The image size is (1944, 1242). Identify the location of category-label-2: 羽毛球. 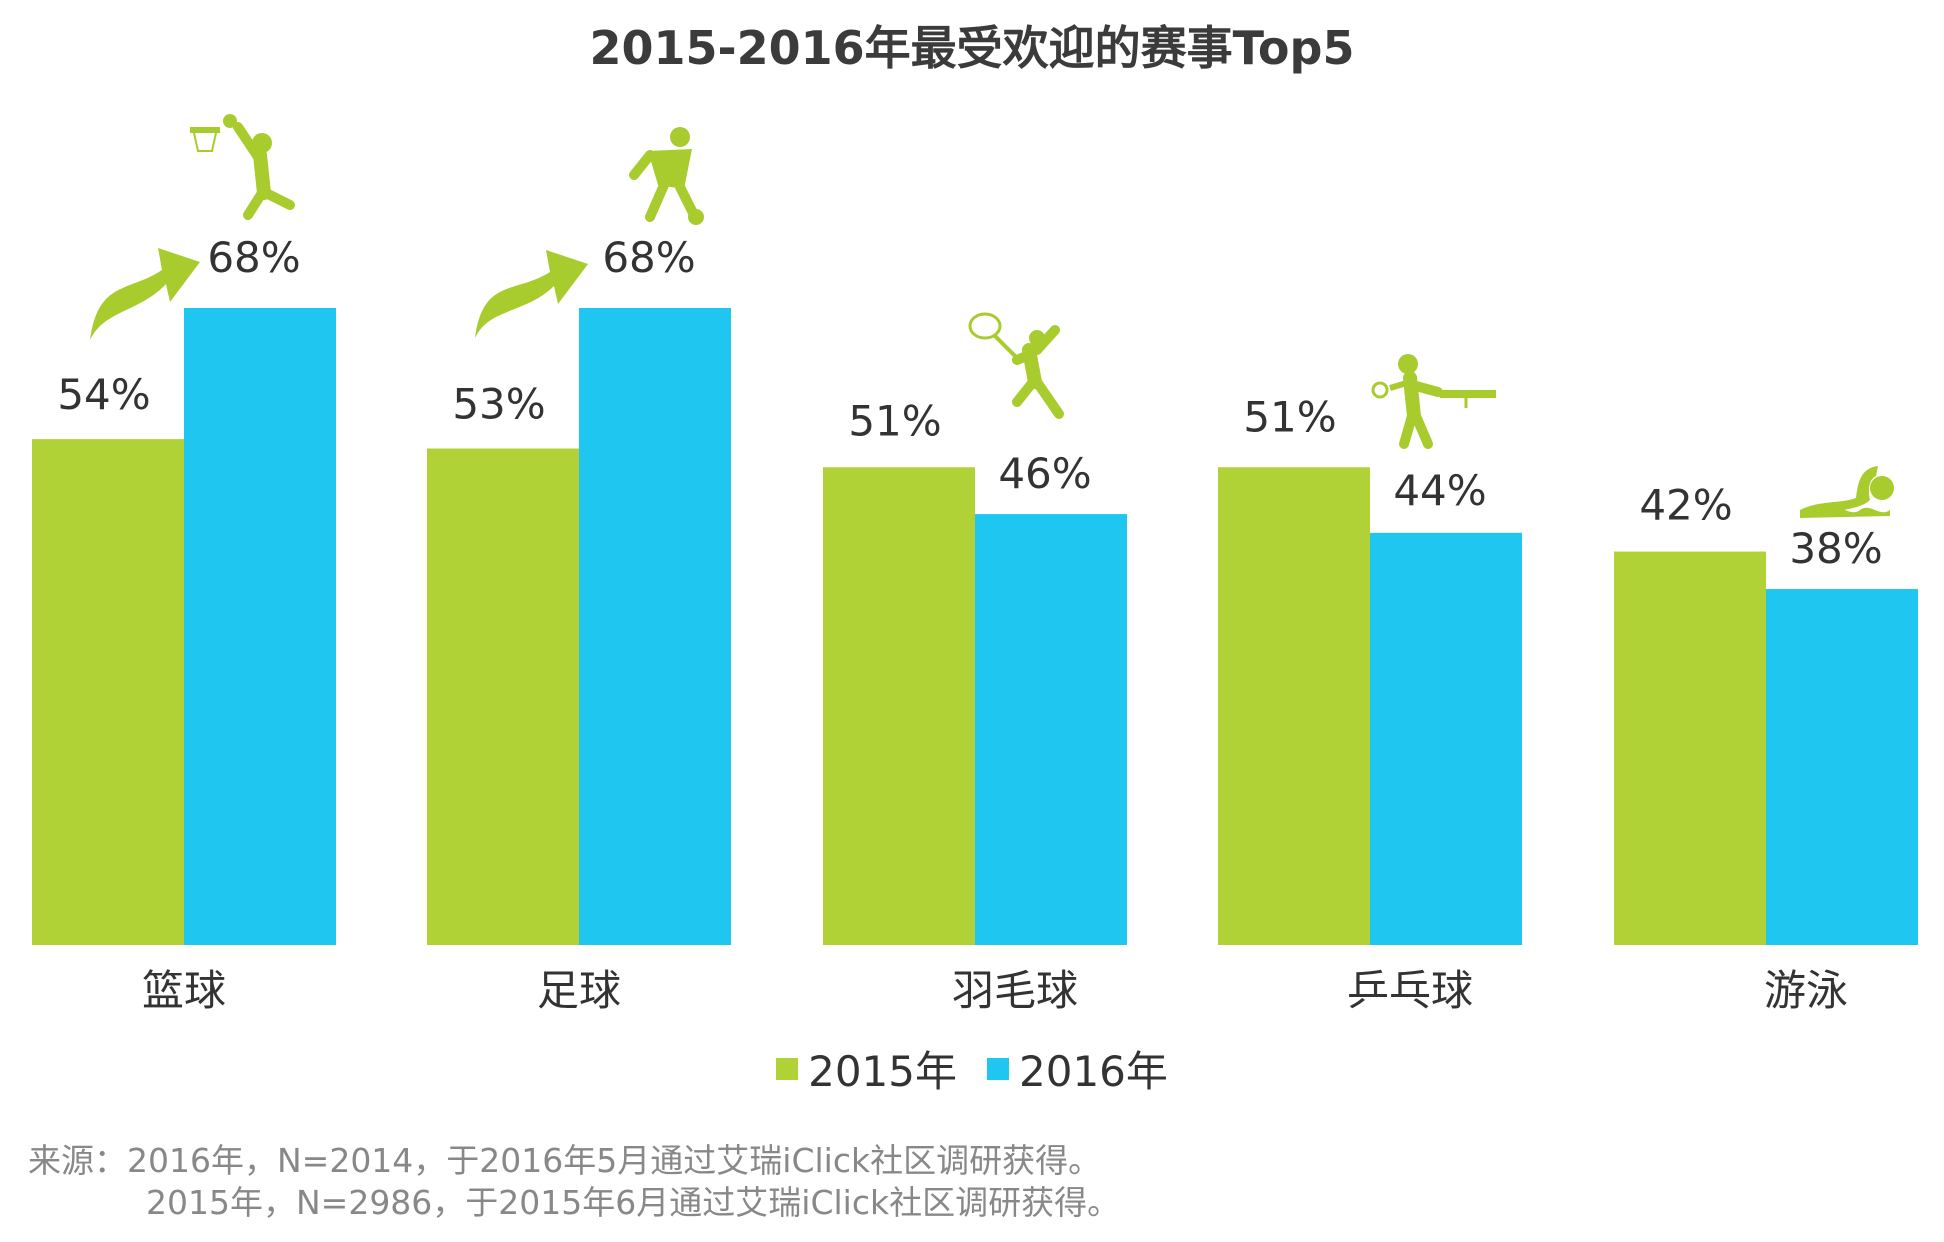
(1015, 990).